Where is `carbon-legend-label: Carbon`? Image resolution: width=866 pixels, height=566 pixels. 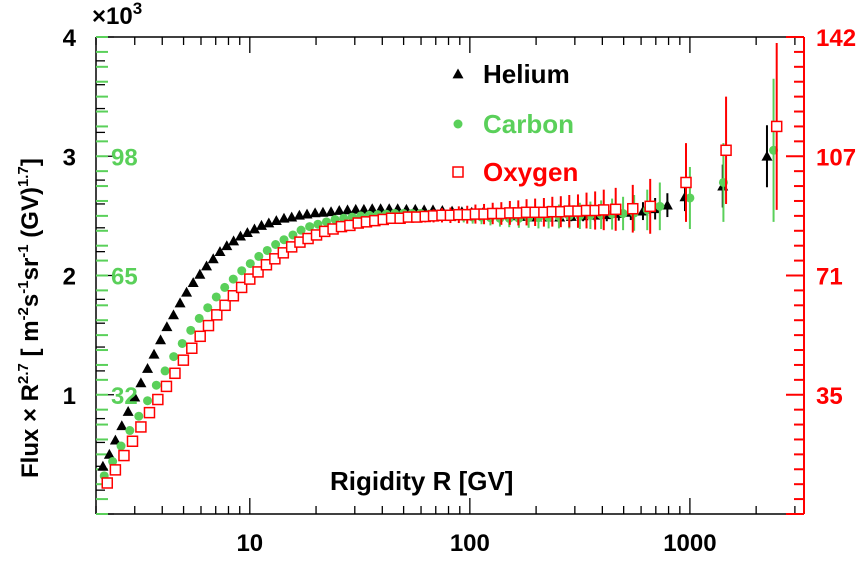
carbon-legend-label: Carbon is located at coordinates (528, 124).